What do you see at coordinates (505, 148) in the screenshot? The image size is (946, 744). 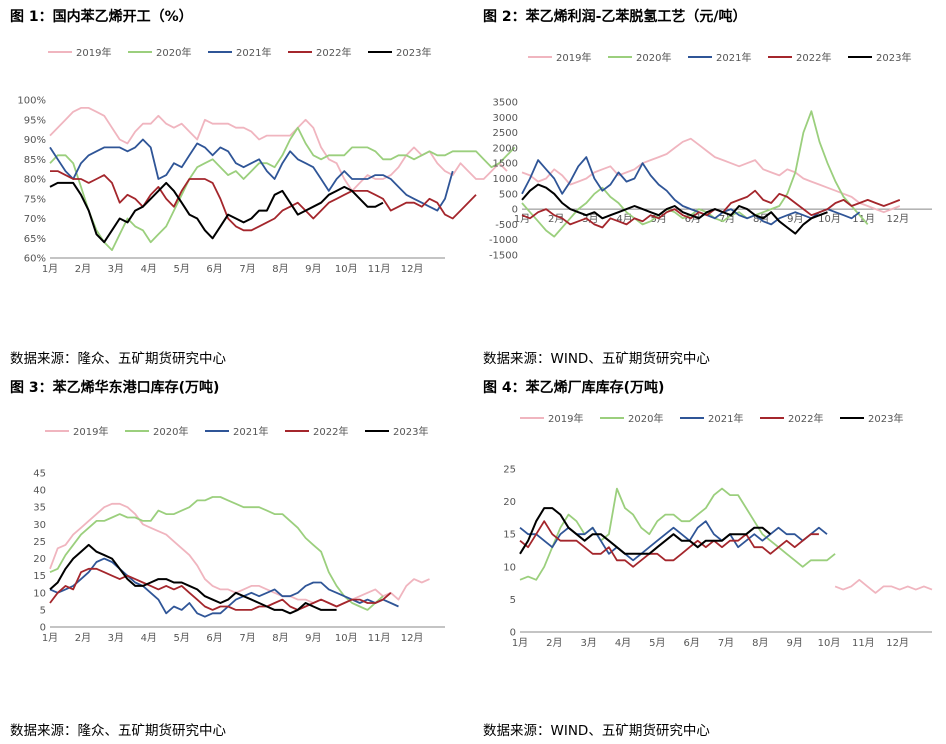 I see `y-tick-label: 2000` at bounding box center [505, 148].